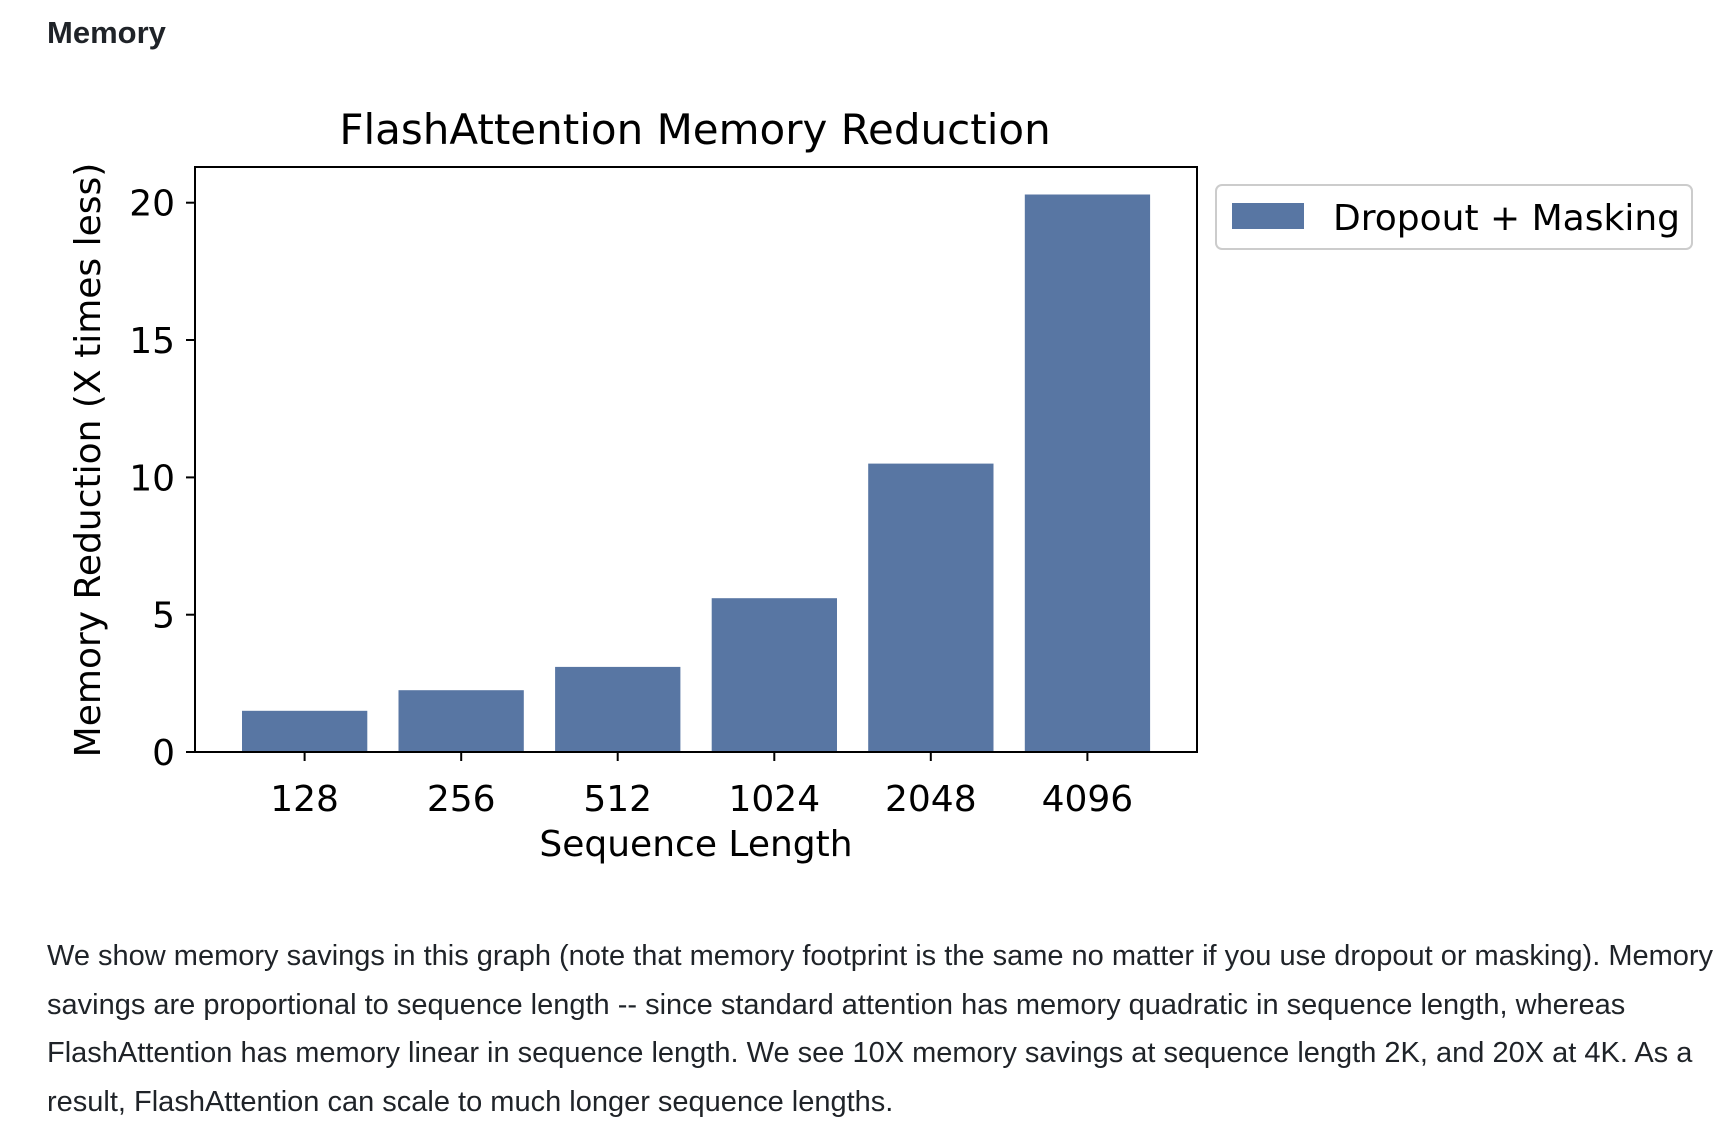 This screenshot has width=1720, height=1140. Describe the element at coordinates (106, 32) in the screenshot. I see `section-heading: Memory` at that location.